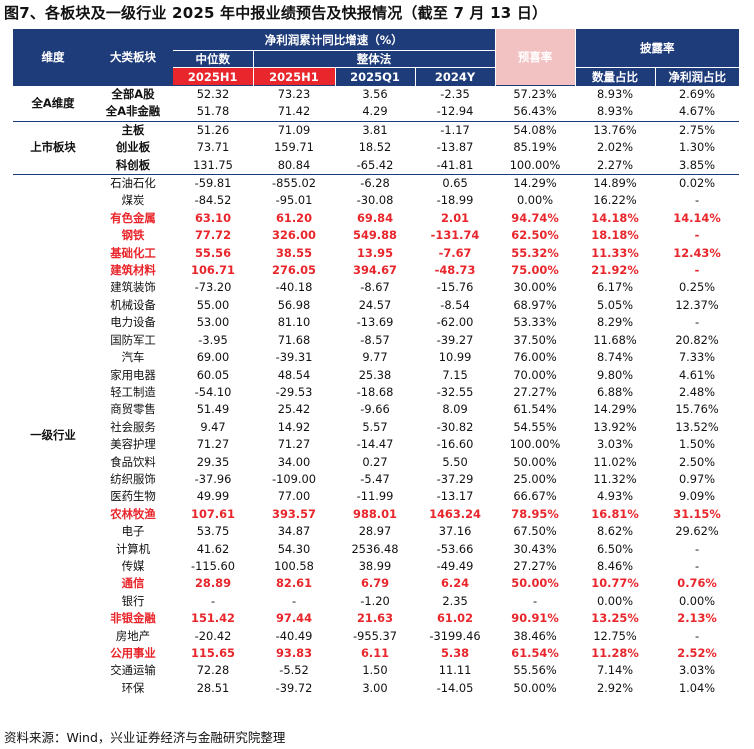 The image size is (754, 749). I want to click on value-cell: 12.37%, so click(697, 304).